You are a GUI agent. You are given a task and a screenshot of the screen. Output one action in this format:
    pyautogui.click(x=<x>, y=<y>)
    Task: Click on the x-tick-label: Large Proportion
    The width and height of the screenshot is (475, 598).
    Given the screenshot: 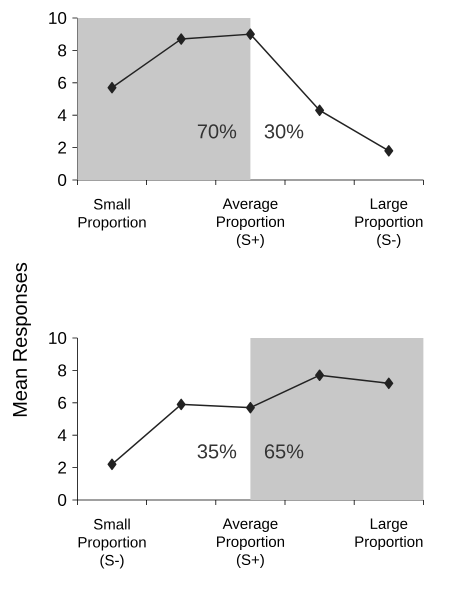 What is the action you would take?
    pyautogui.click(x=388, y=534)
    